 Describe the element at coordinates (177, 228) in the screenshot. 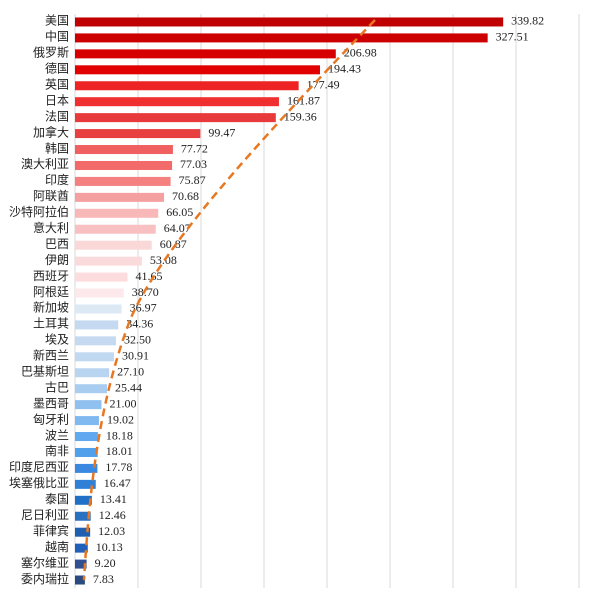

I see `value-label: 64.07` at that location.